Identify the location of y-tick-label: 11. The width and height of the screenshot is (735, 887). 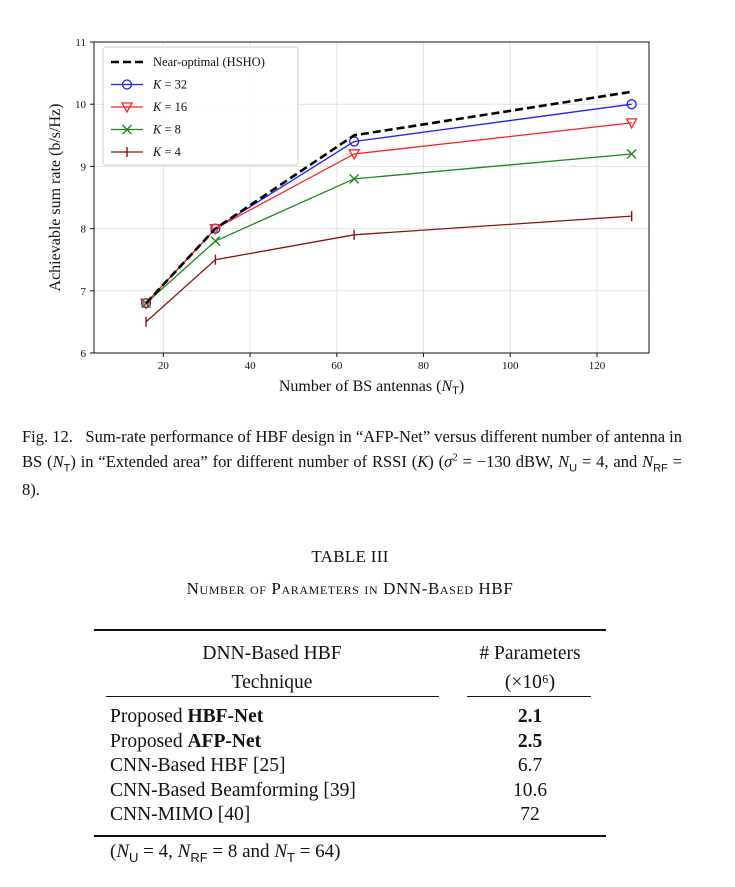
(80, 43).